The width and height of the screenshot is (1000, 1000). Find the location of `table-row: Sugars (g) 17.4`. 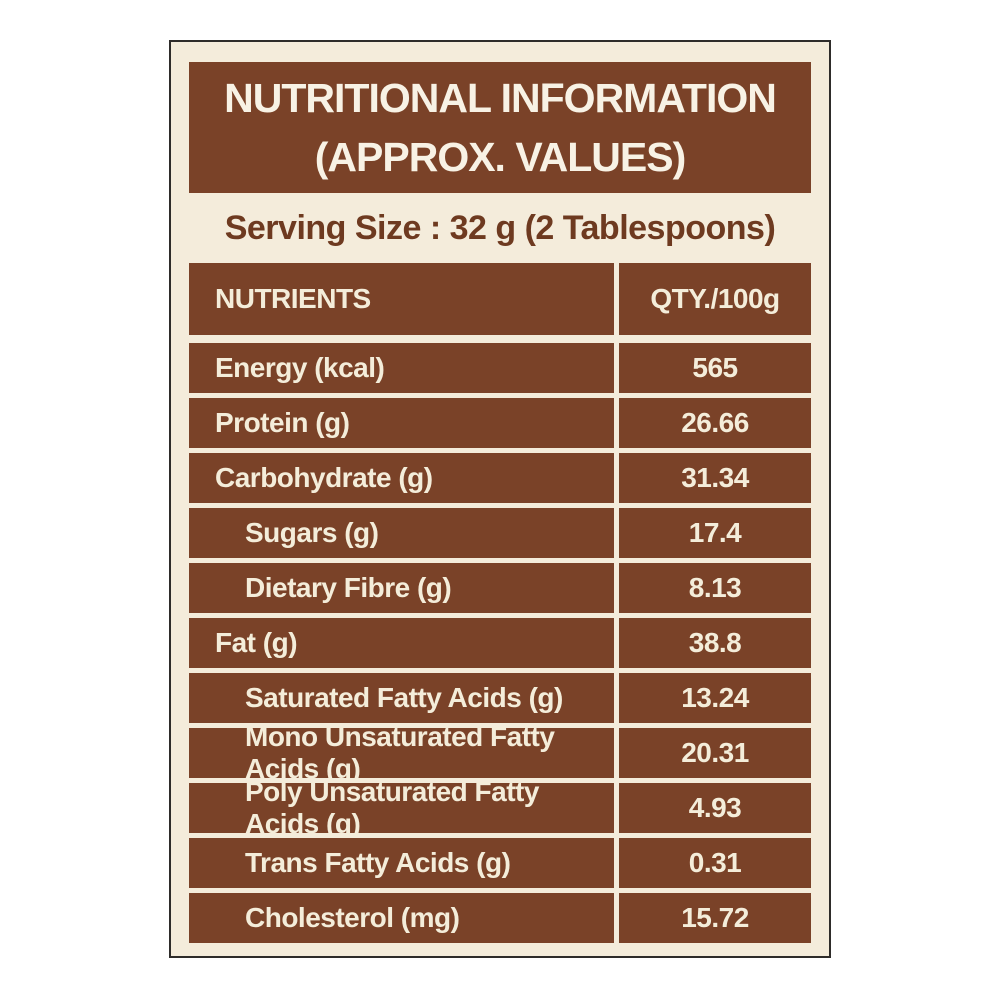

table-row: Sugars (g) 17.4 is located at coordinates (500, 533).